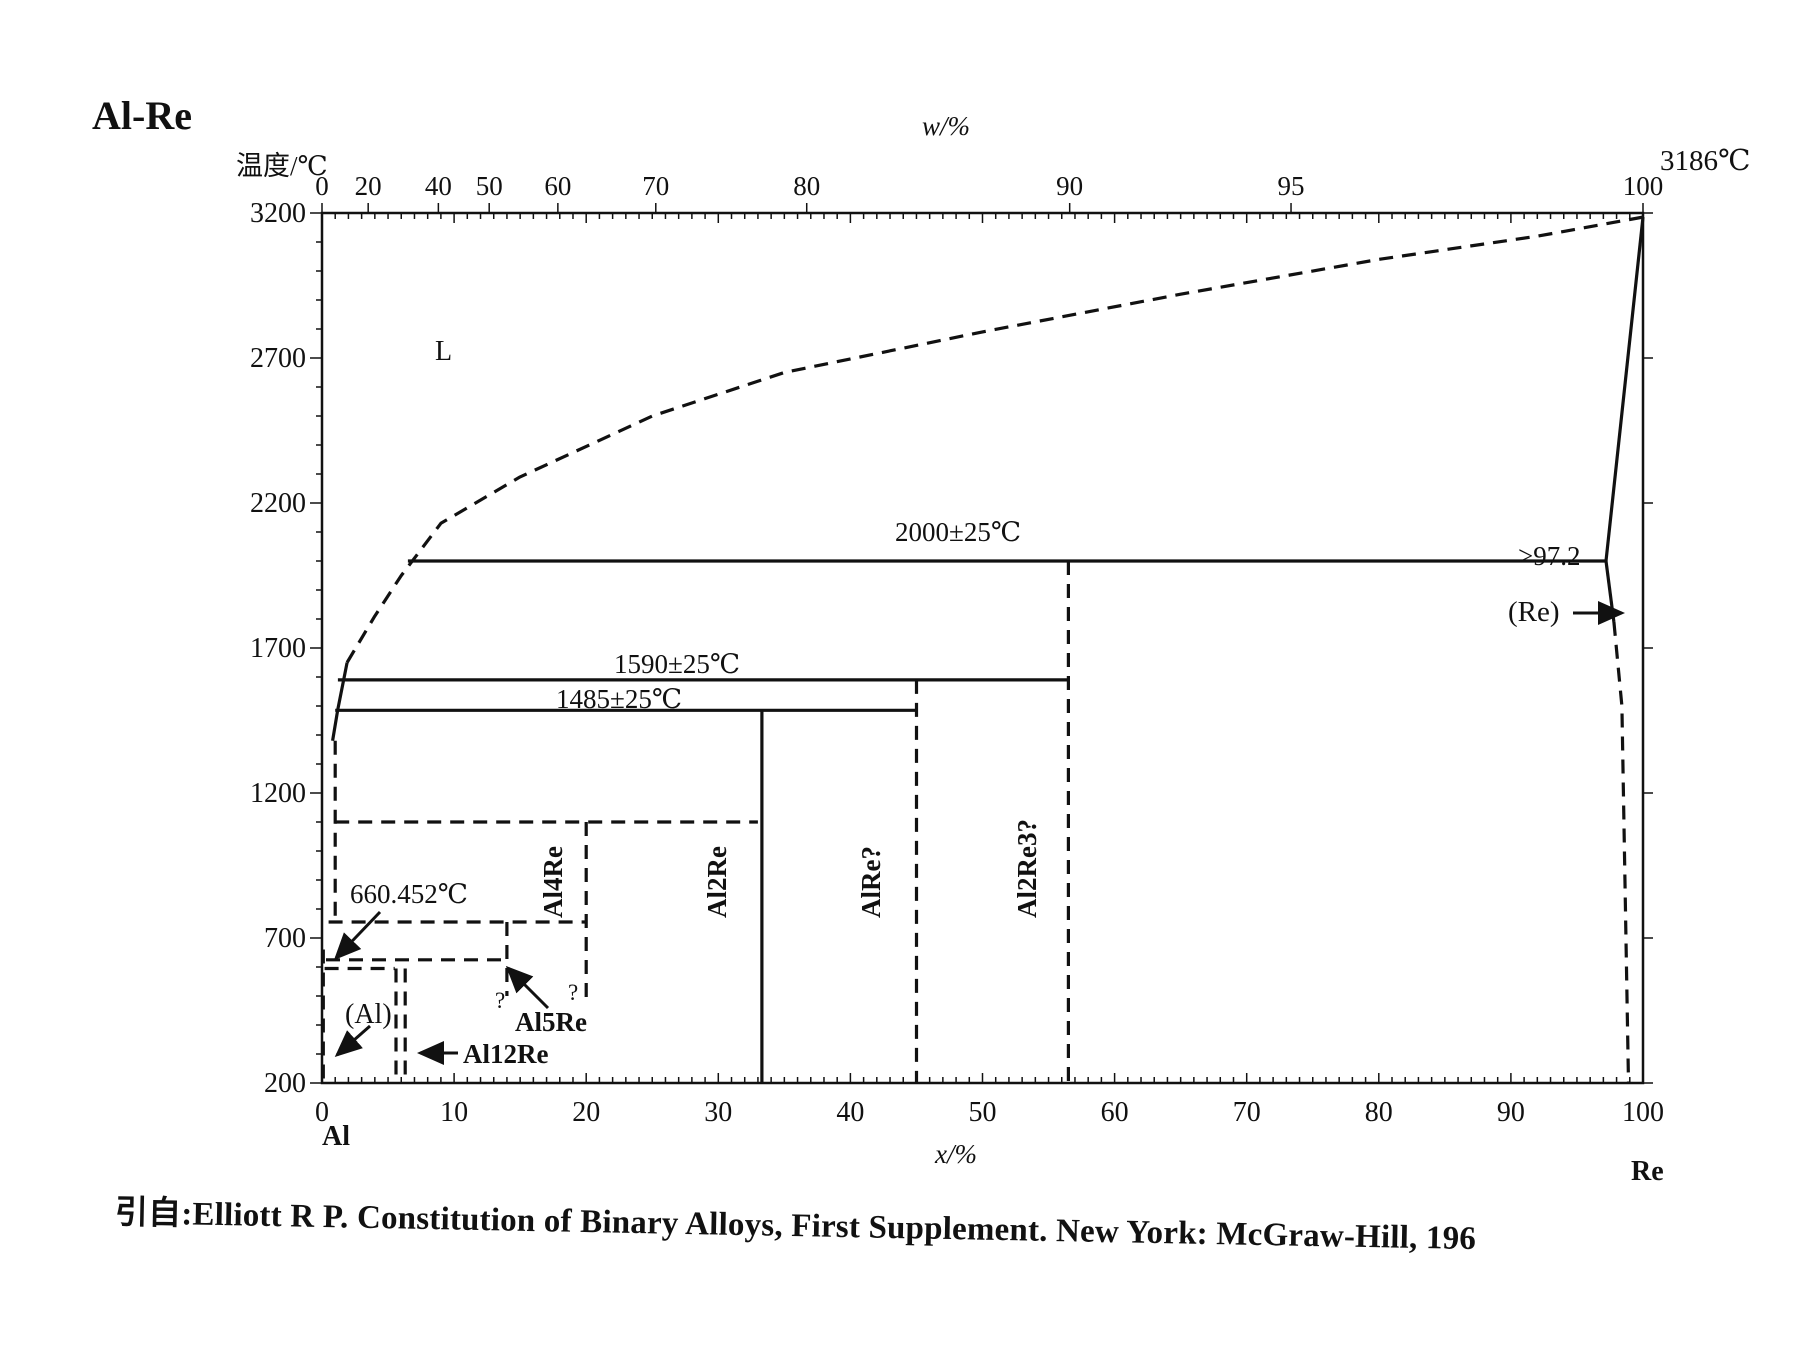 The width and height of the screenshot is (1795, 1346). Describe the element at coordinates (1379, 1112) in the screenshot. I see `x-tick-label: 80` at that location.